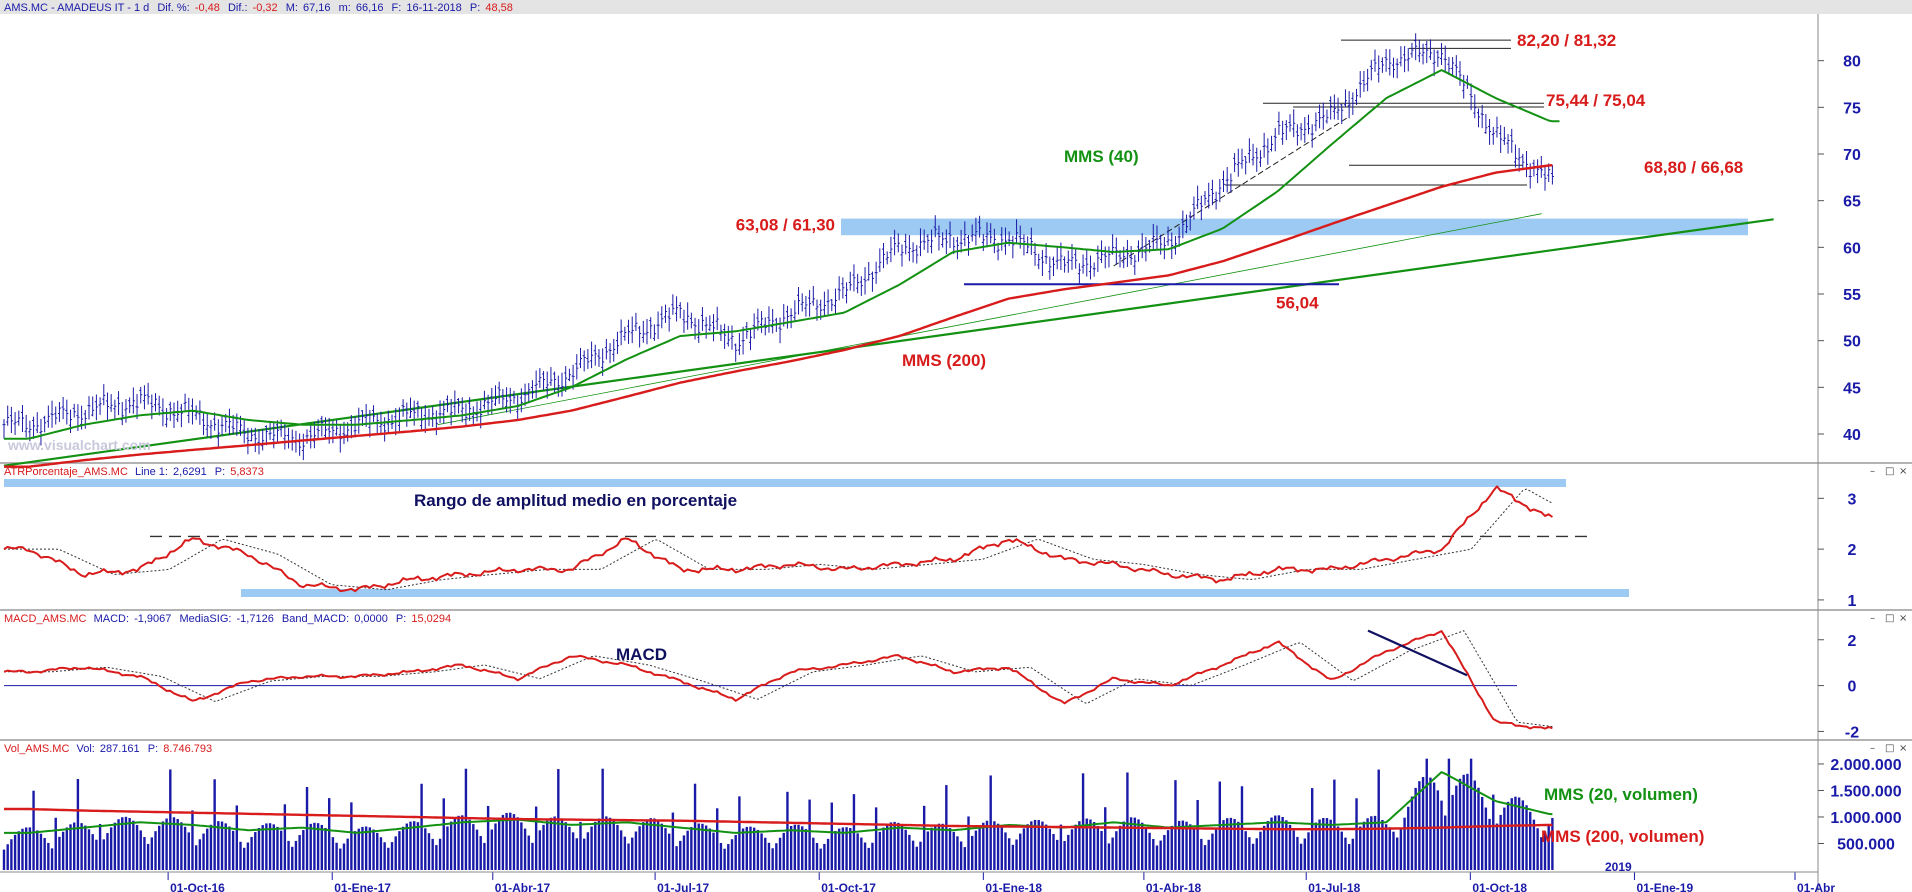  I want to click on volume-tick-label: 2.000.000, so click(1865, 765).